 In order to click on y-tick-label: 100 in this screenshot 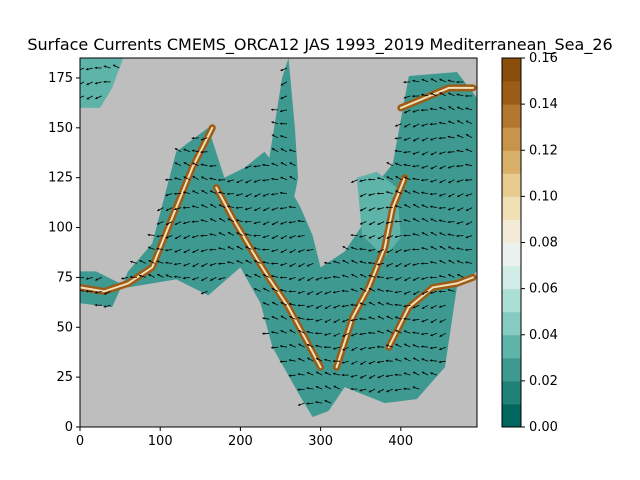, I will do `click(60, 228)`.